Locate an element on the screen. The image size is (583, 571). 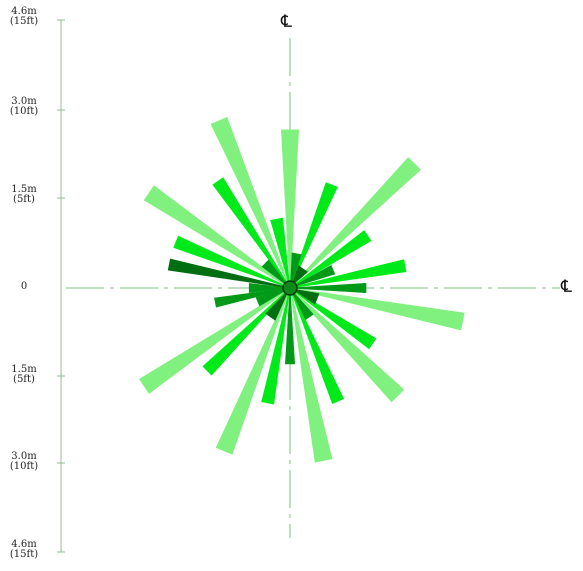
ruler-label-bottom: 4.6m (15ft) is located at coordinates (24, 550).